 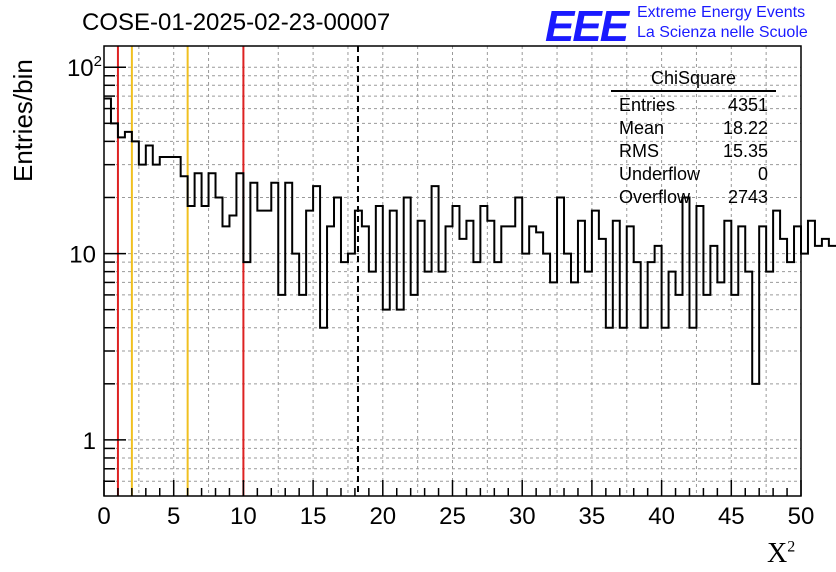 I want to click on stat-value: 15.35, so click(x=745, y=151).